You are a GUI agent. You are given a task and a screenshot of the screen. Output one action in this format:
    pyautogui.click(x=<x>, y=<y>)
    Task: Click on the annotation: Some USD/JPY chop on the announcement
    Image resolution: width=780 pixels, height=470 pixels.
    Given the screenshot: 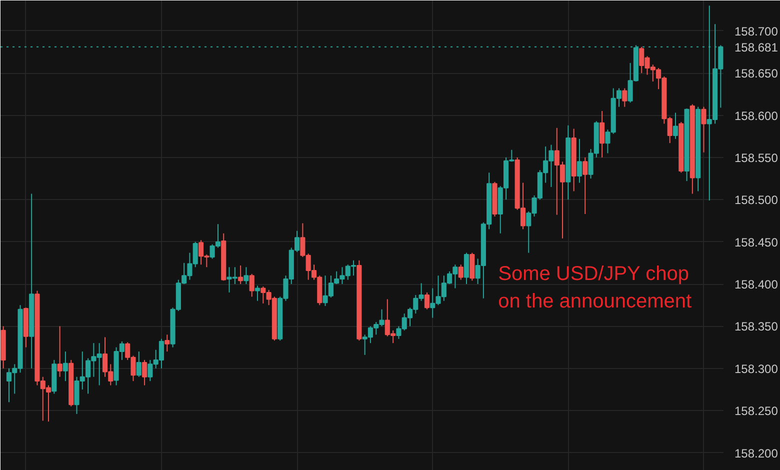 What is the action you would take?
    pyautogui.click(x=595, y=287)
    